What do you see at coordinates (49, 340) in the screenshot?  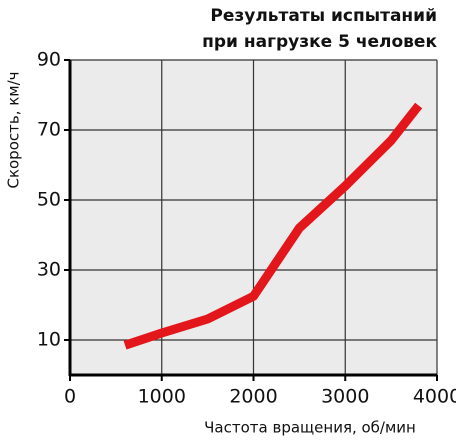 I see `y-tick-label: 10` at bounding box center [49, 340].